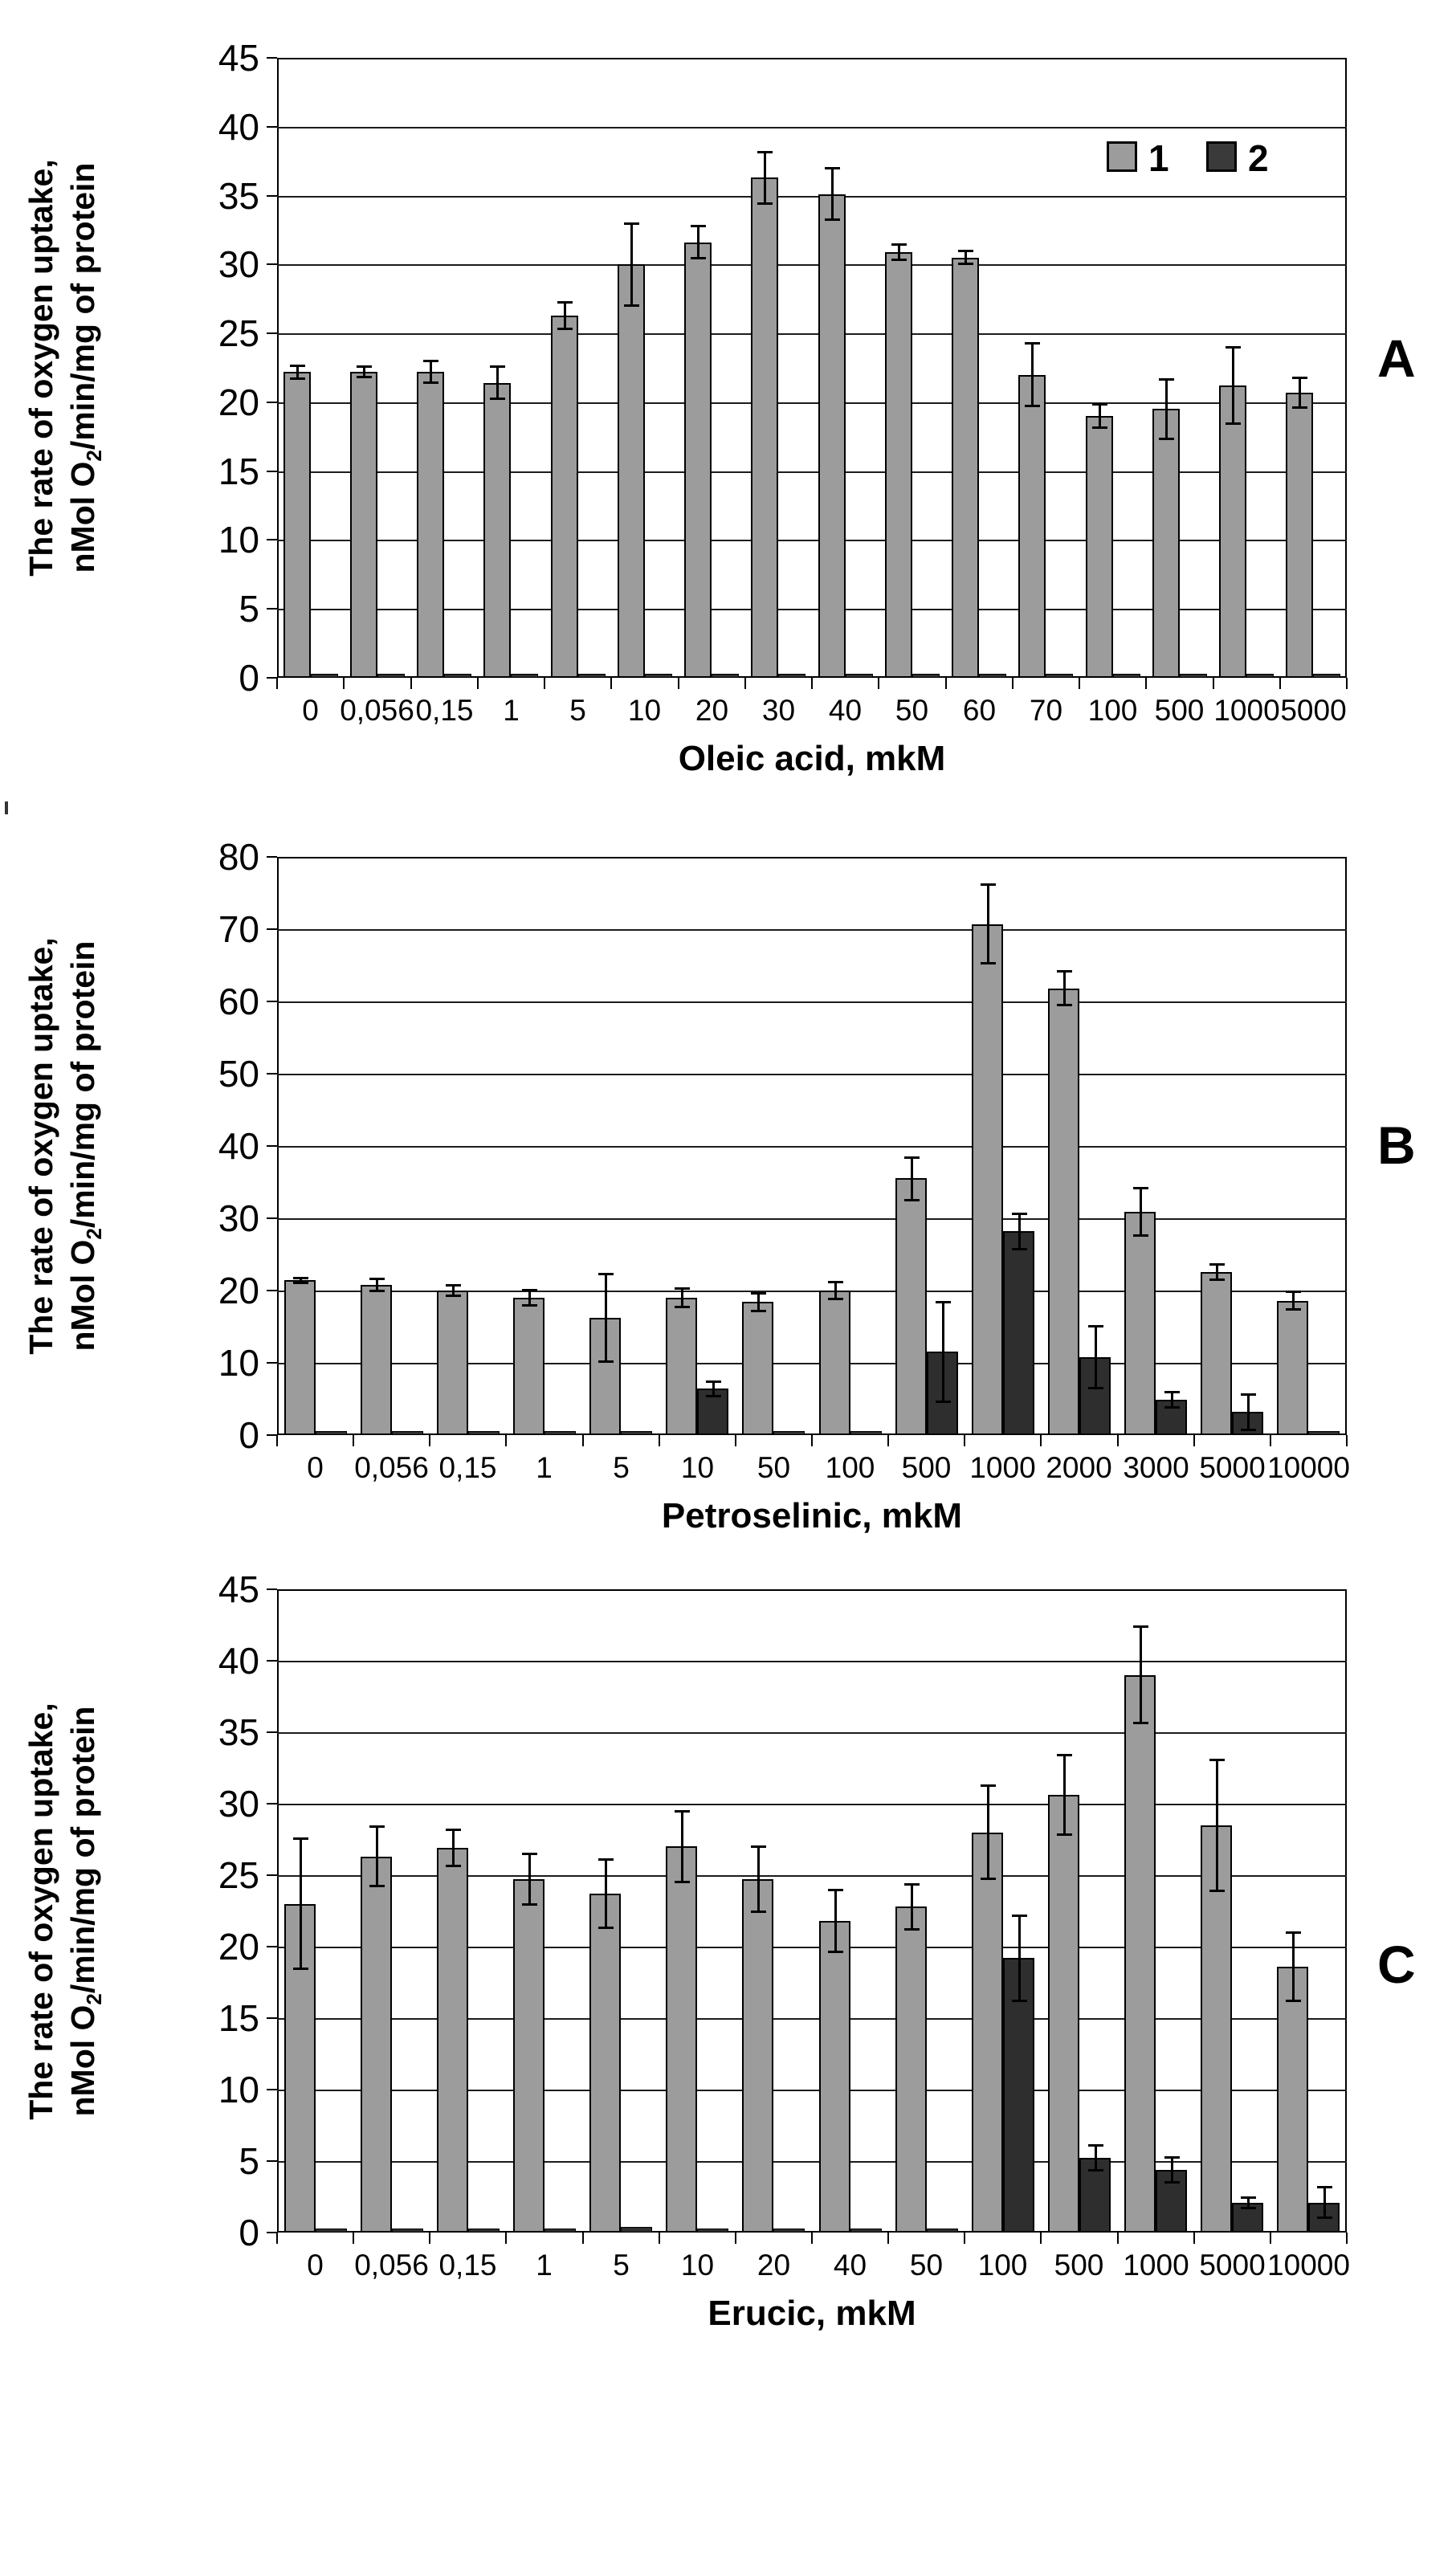 Image resolution: width=1456 pixels, height=2561 pixels. Describe the element at coordinates (249, 2161) in the screenshot. I see `y-tick-label: 5` at that location.